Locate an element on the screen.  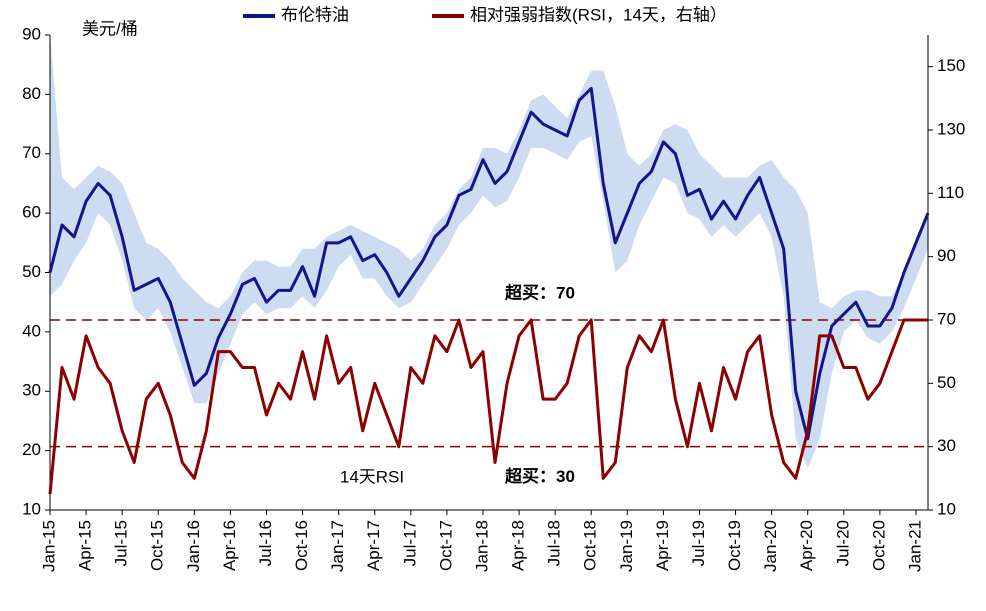
y-tick-label: 90 is located at coordinates (31, 33).